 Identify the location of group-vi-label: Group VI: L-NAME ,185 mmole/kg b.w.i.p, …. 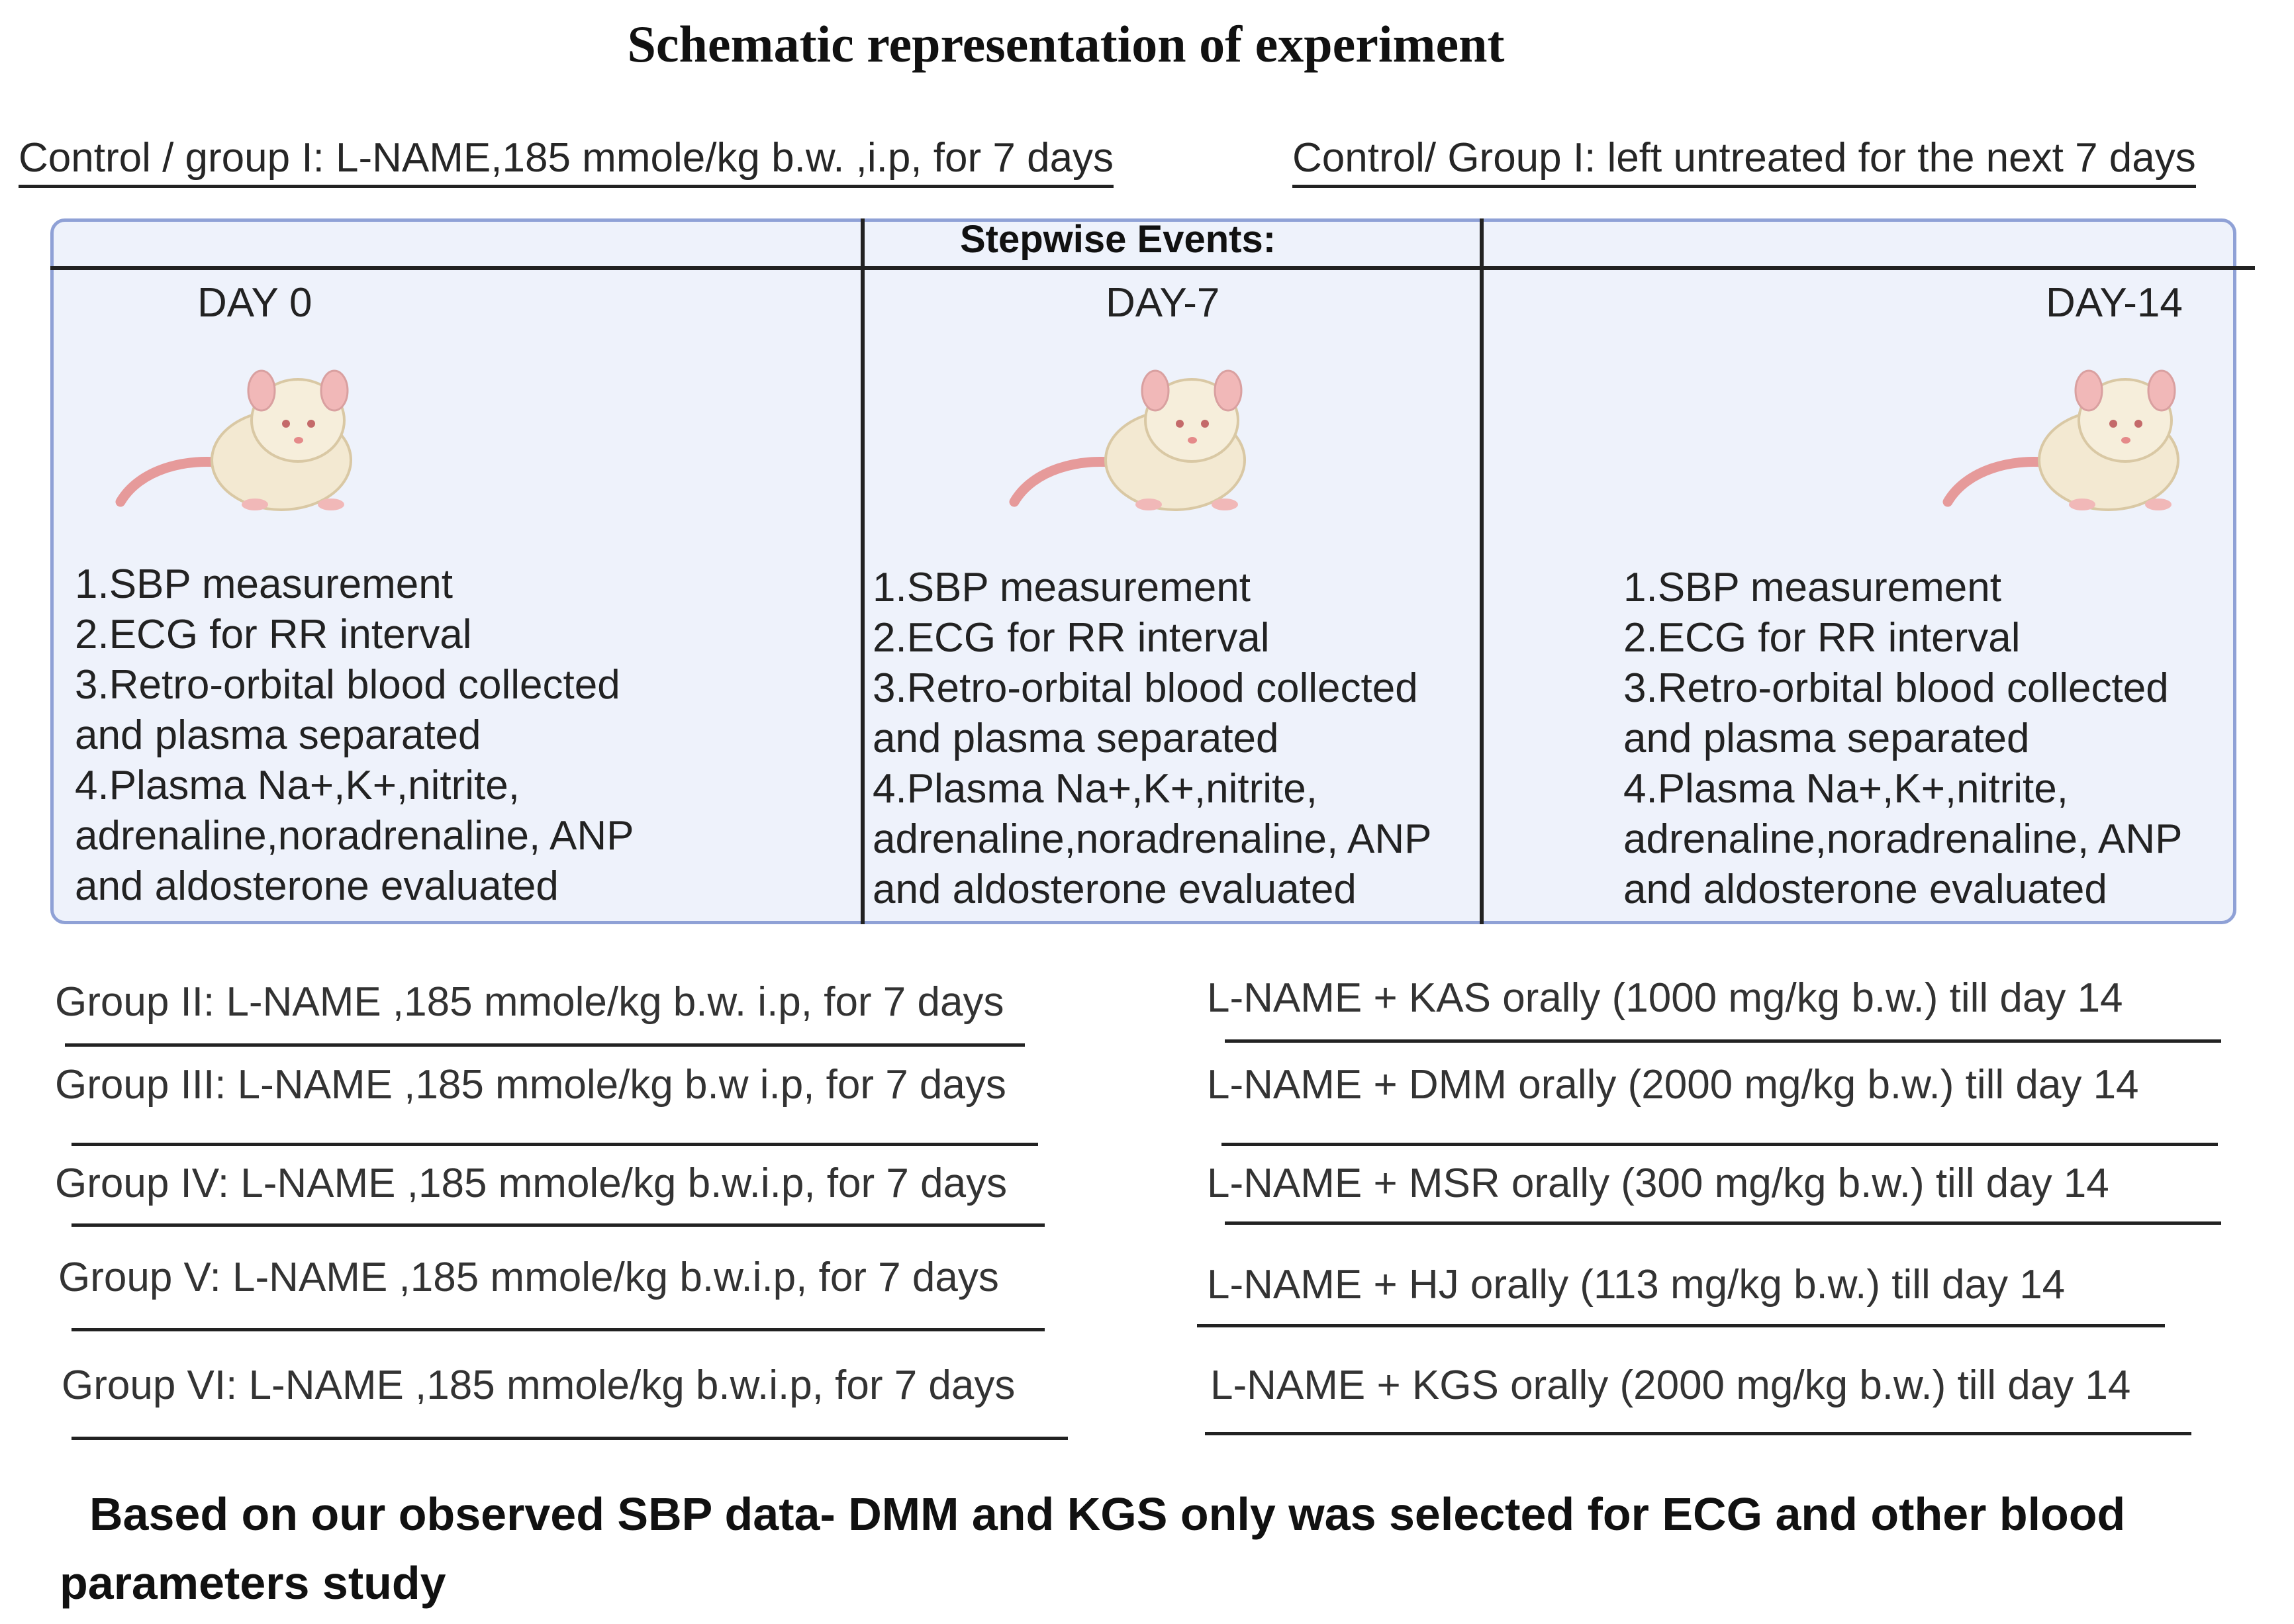
(539, 1385).